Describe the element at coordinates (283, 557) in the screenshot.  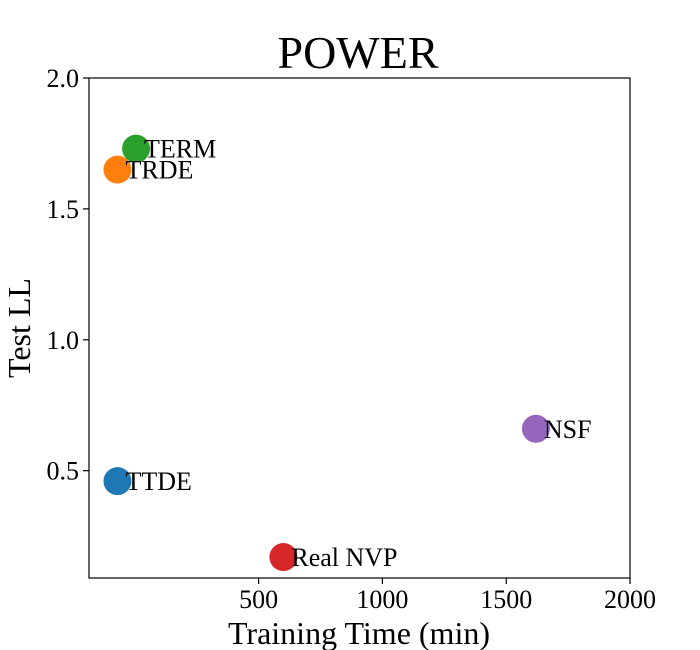
I see `point-real-nvp` at that location.